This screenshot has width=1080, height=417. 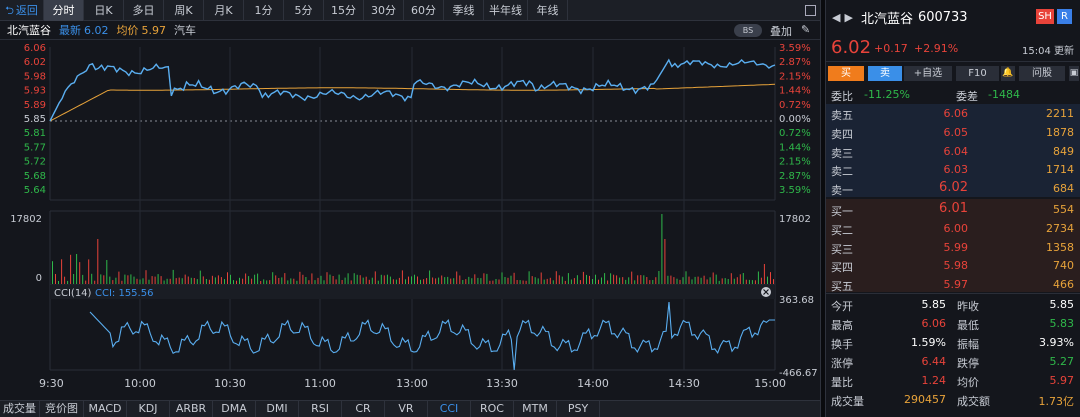 I want to click on pencil-icon: ✎, so click(x=806, y=29).